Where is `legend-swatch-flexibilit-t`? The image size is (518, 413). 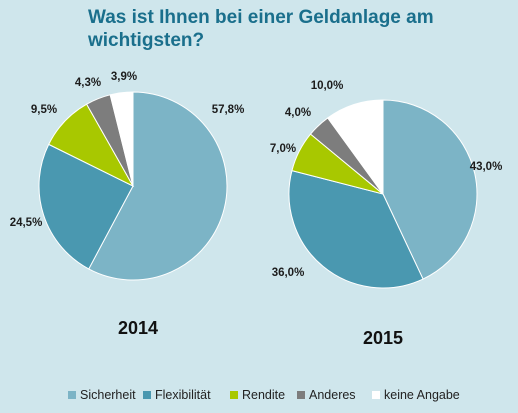 legend-swatch-flexibilit-t is located at coordinates (147, 395).